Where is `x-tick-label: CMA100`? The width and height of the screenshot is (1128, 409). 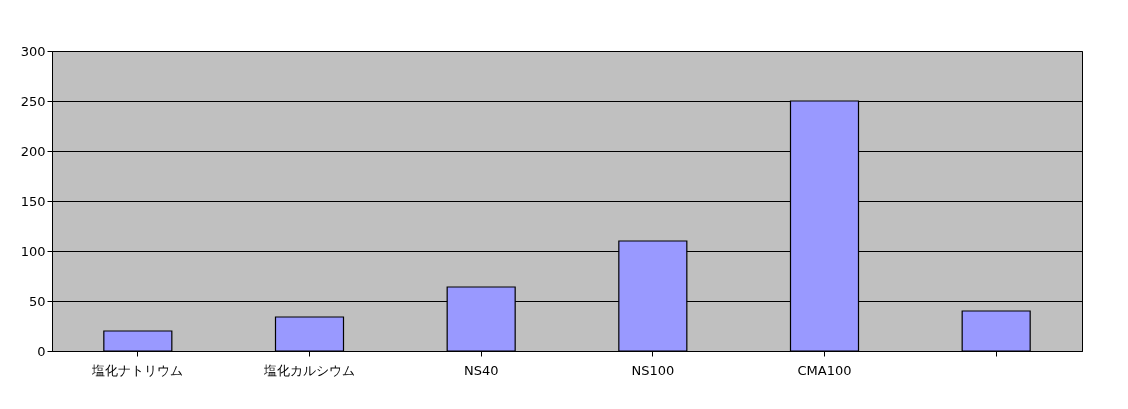
x-tick-label: CMA100 is located at coordinates (824, 370).